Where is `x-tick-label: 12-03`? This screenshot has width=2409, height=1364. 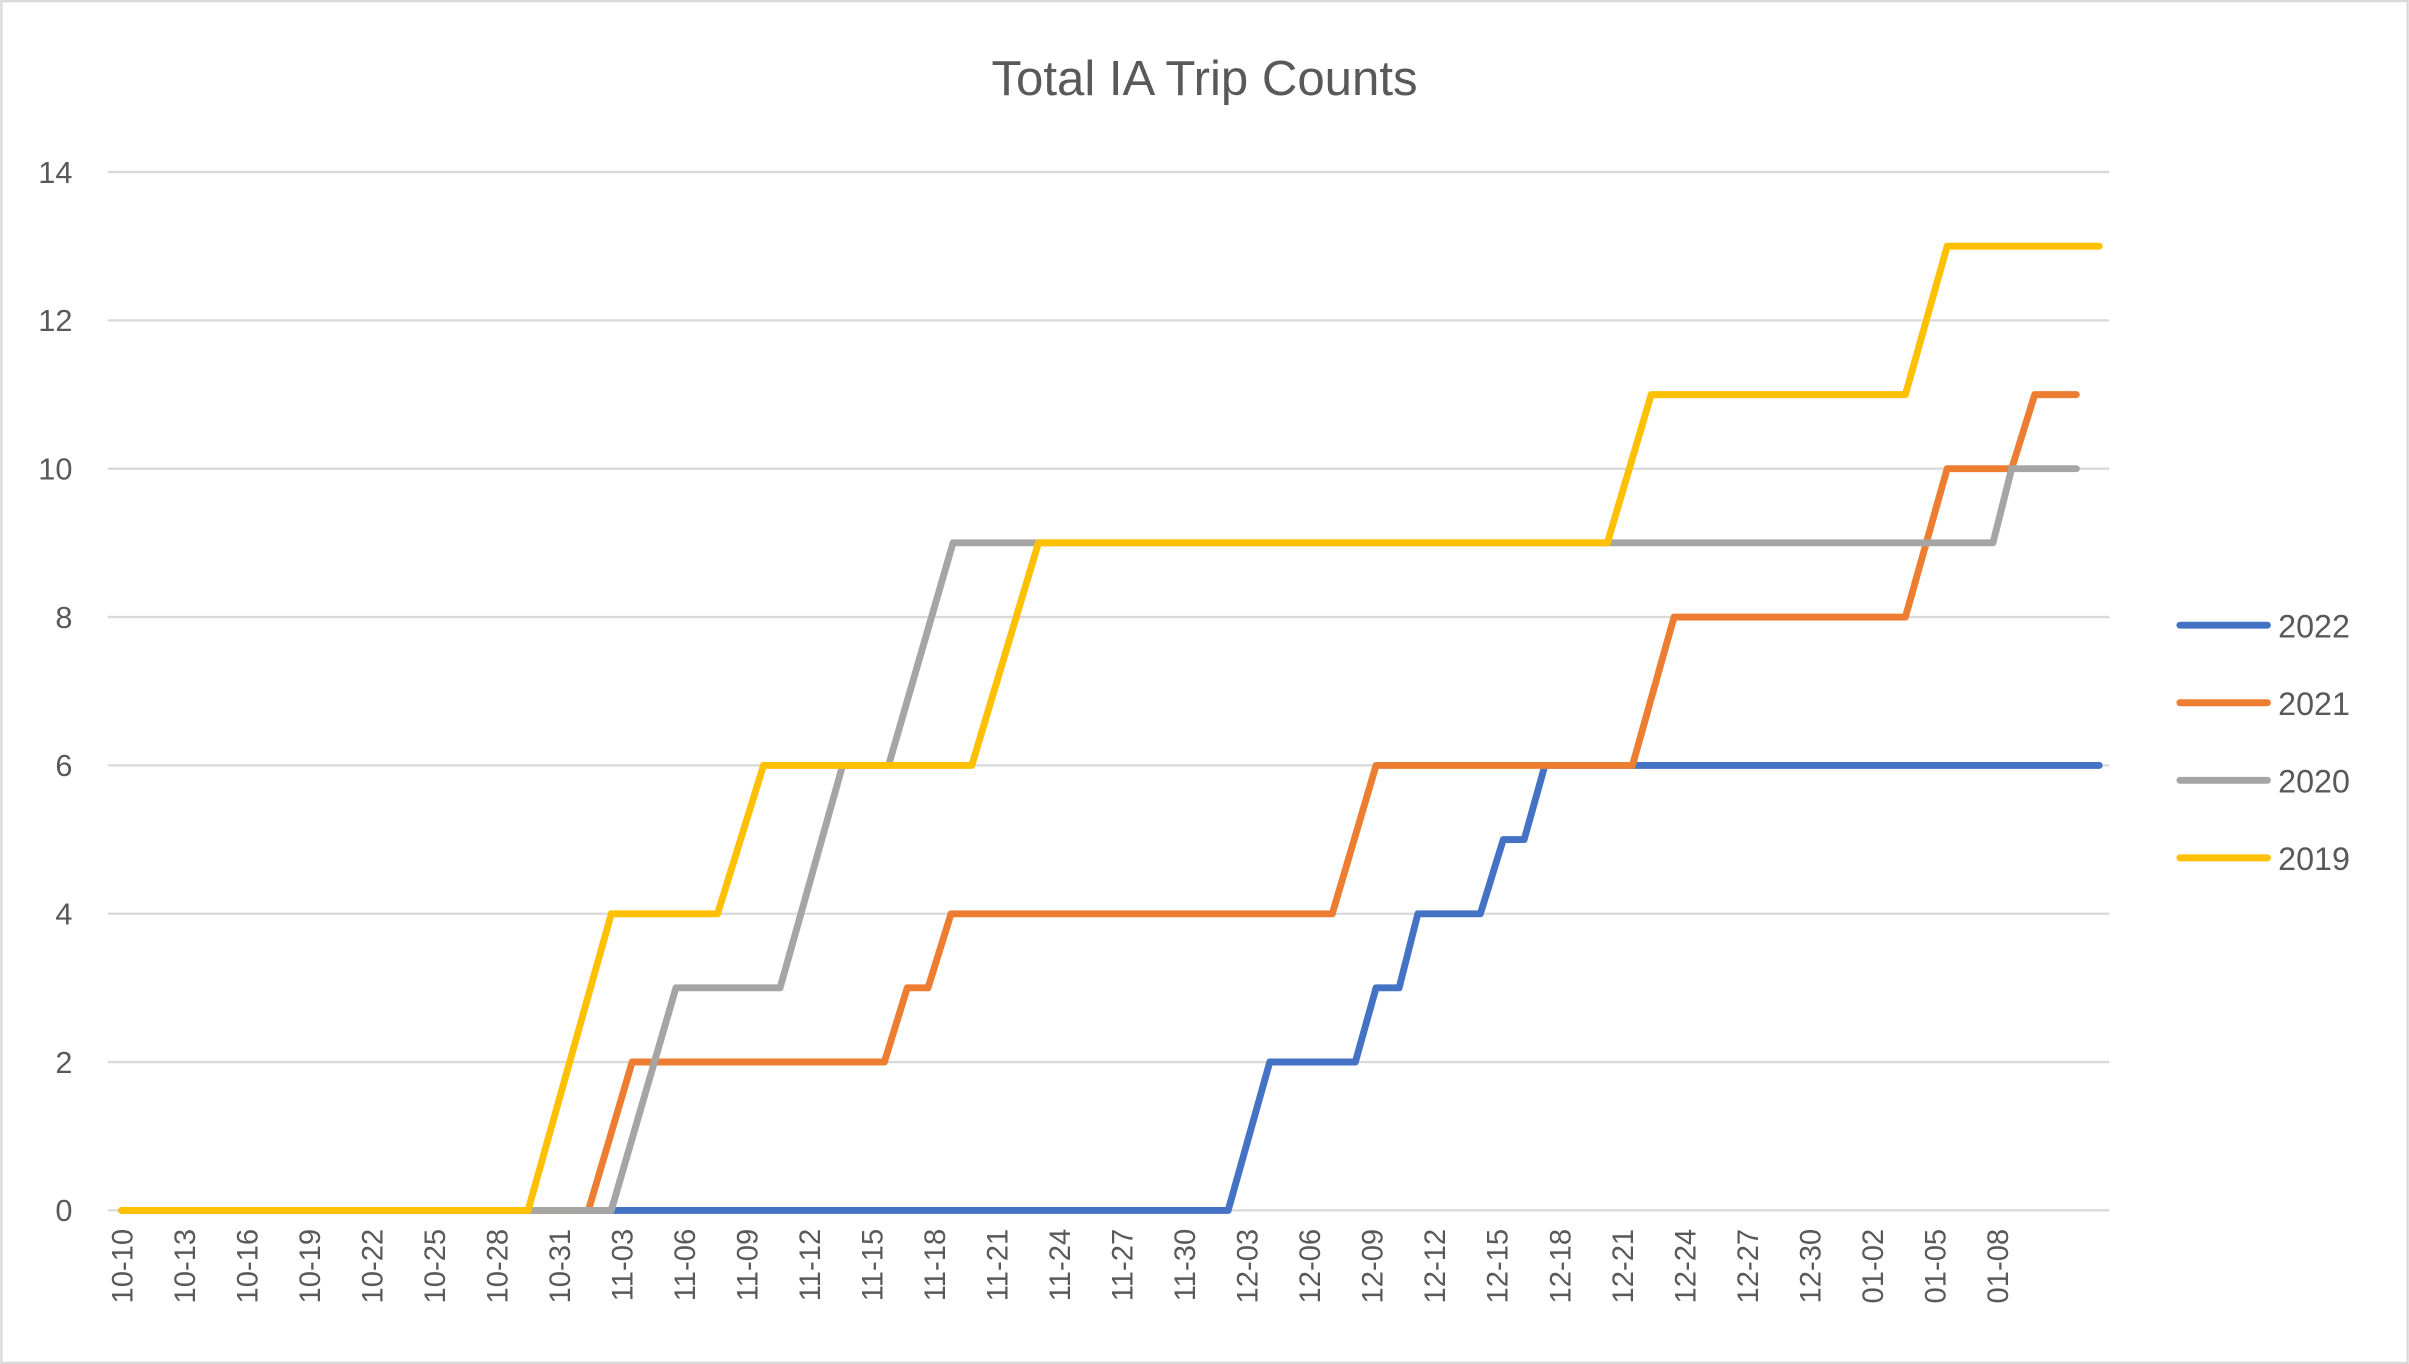
x-tick-label: 12-03 is located at coordinates (1249, 1266).